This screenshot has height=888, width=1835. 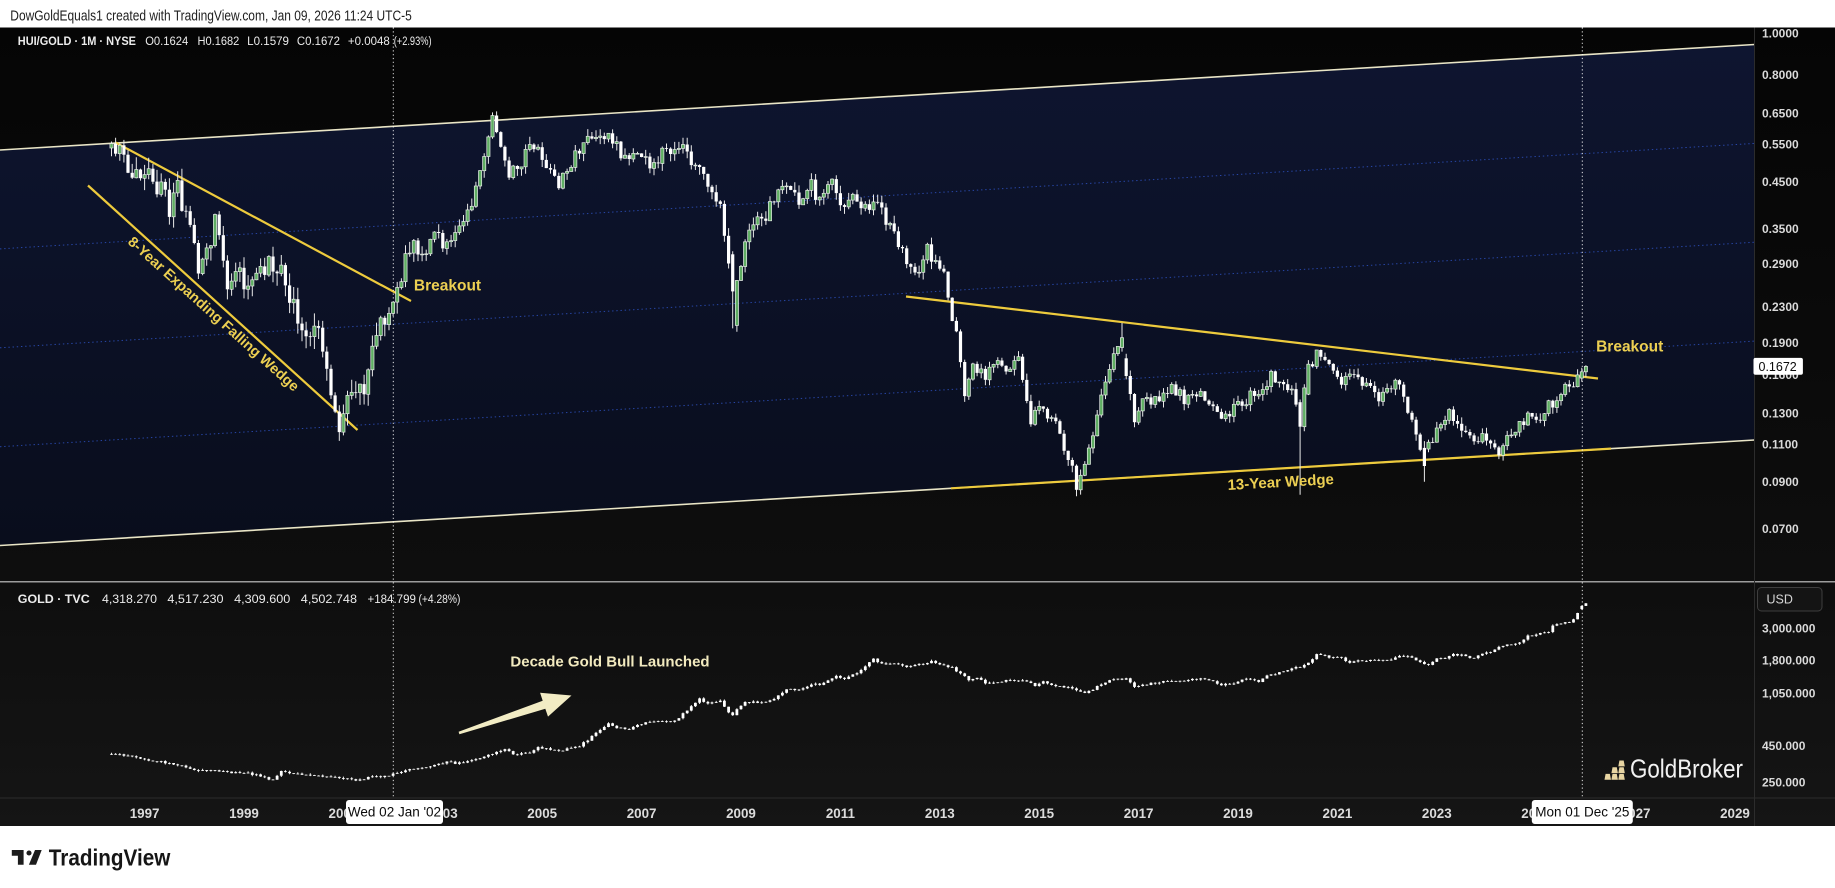 What do you see at coordinates (1780, 182) in the screenshot?
I see `svg-text: 0.4500` at bounding box center [1780, 182].